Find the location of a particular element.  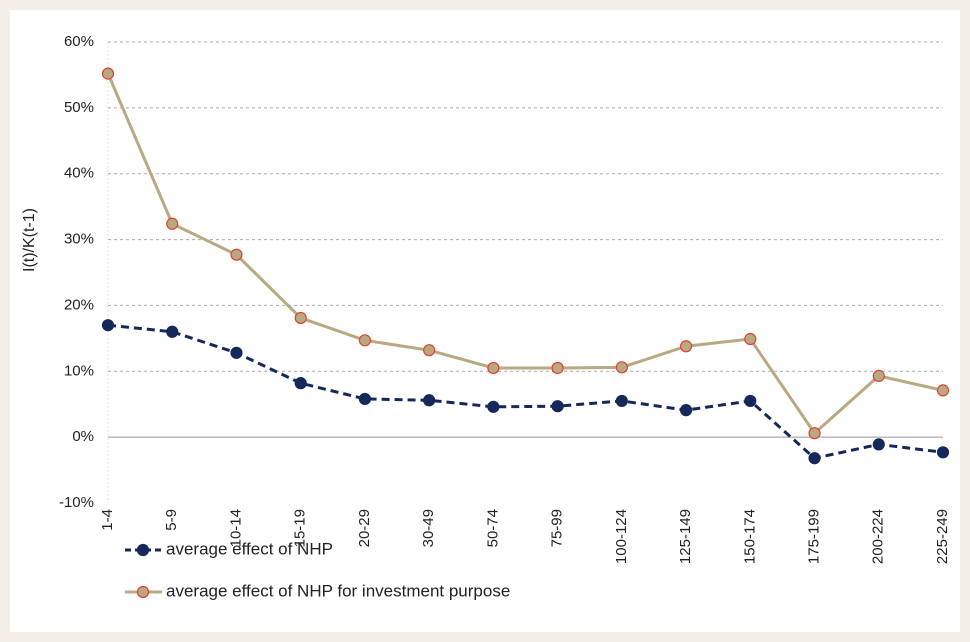

y-tick-label: 0% is located at coordinates (83, 436).